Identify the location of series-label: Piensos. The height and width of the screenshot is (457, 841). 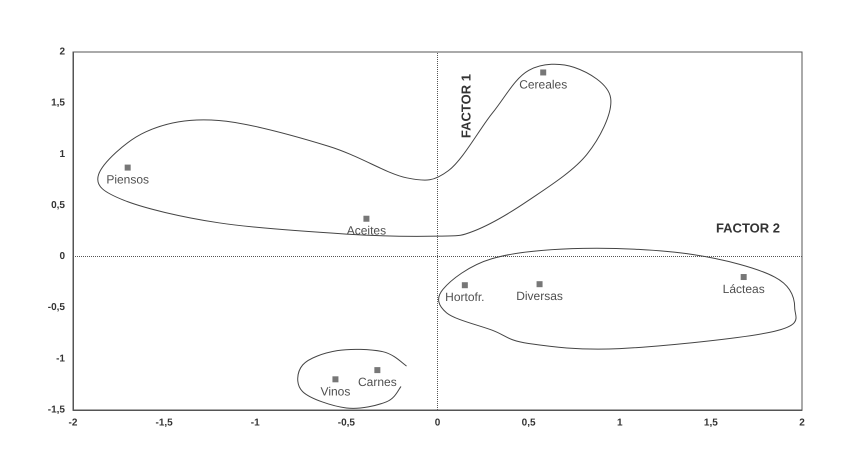
(128, 179).